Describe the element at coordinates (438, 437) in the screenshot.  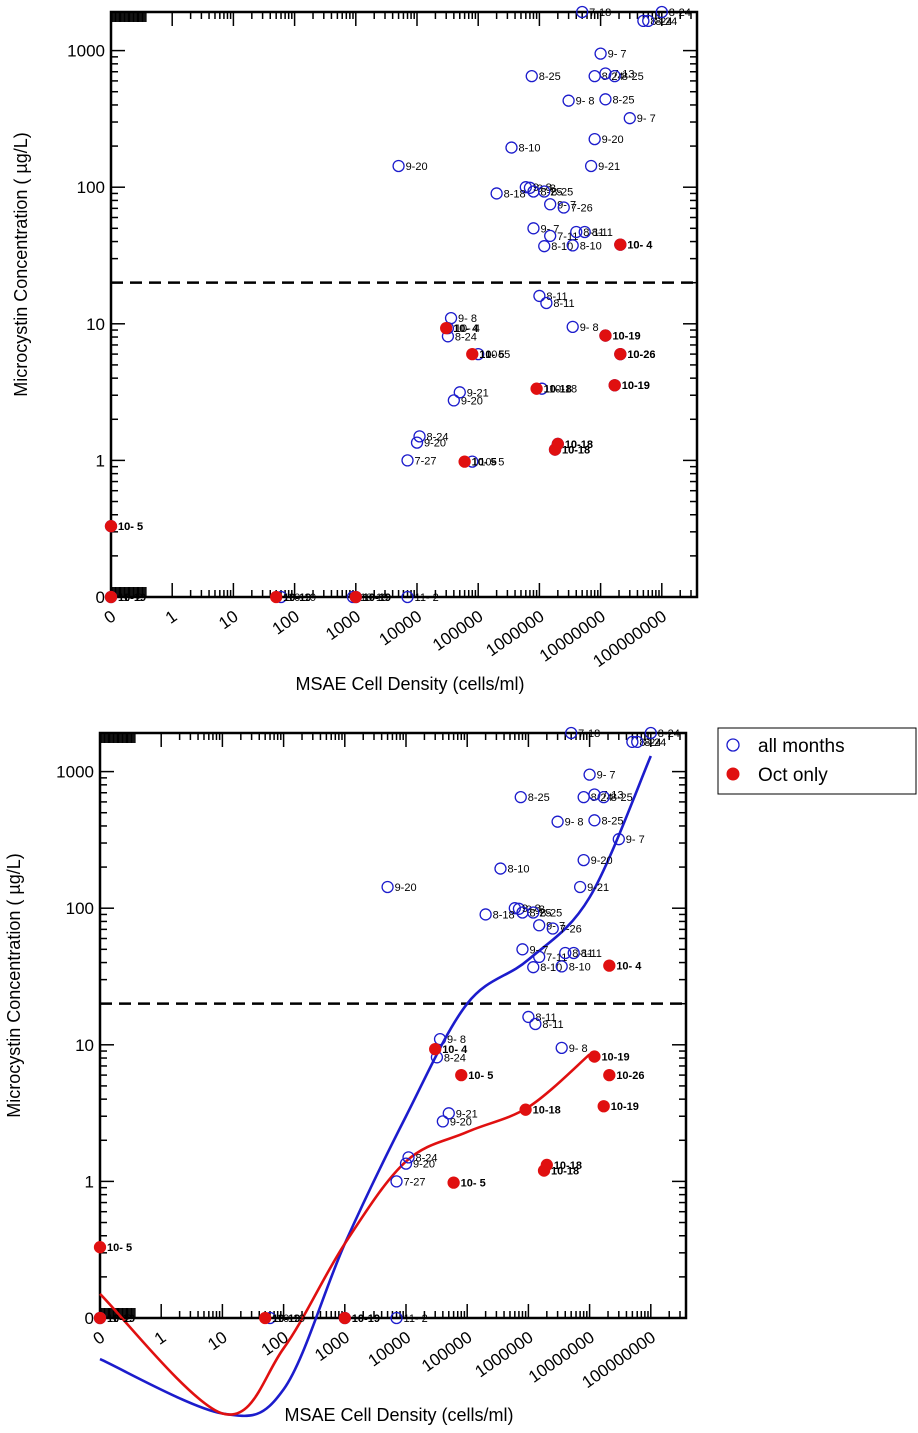
I see `point-label: 8-24` at that location.